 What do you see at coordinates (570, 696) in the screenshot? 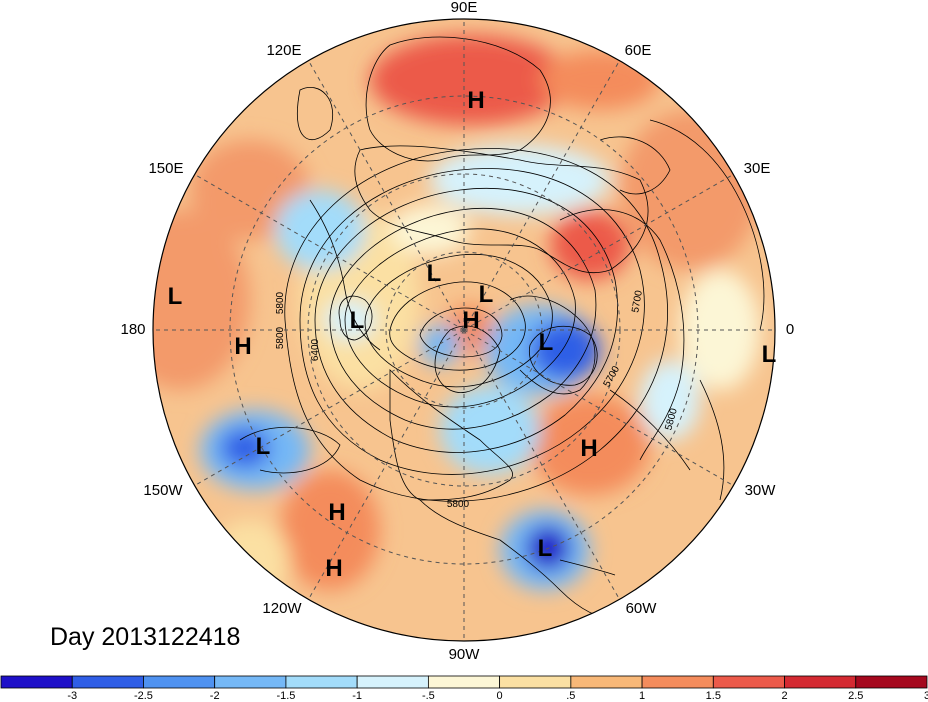
I see `colorbar-tick-label: .5` at bounding box center [570, 696].